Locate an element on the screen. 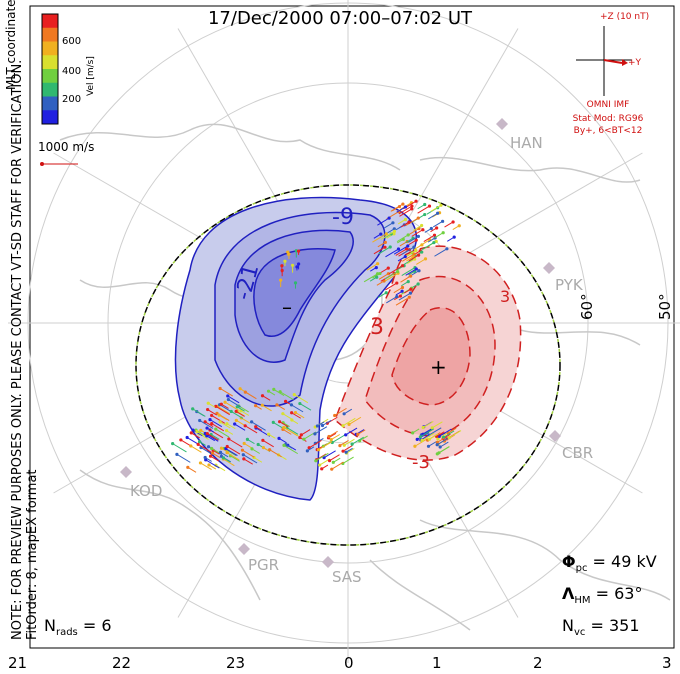  nrads-value: = 6 is located at coordinates (94, 625).